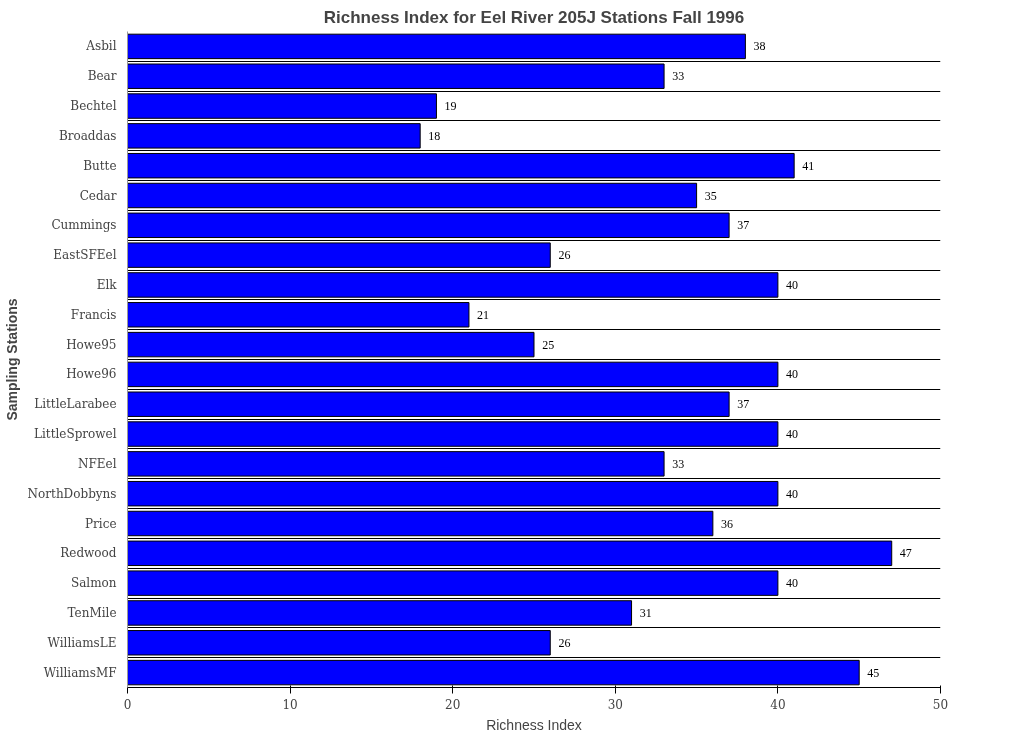 This screenshot has height=745, width=1010. What do you see at coordinates (107, 284) in the screenshot?
I see `y-tick-label: Elk` at bounding box center [107, 284].